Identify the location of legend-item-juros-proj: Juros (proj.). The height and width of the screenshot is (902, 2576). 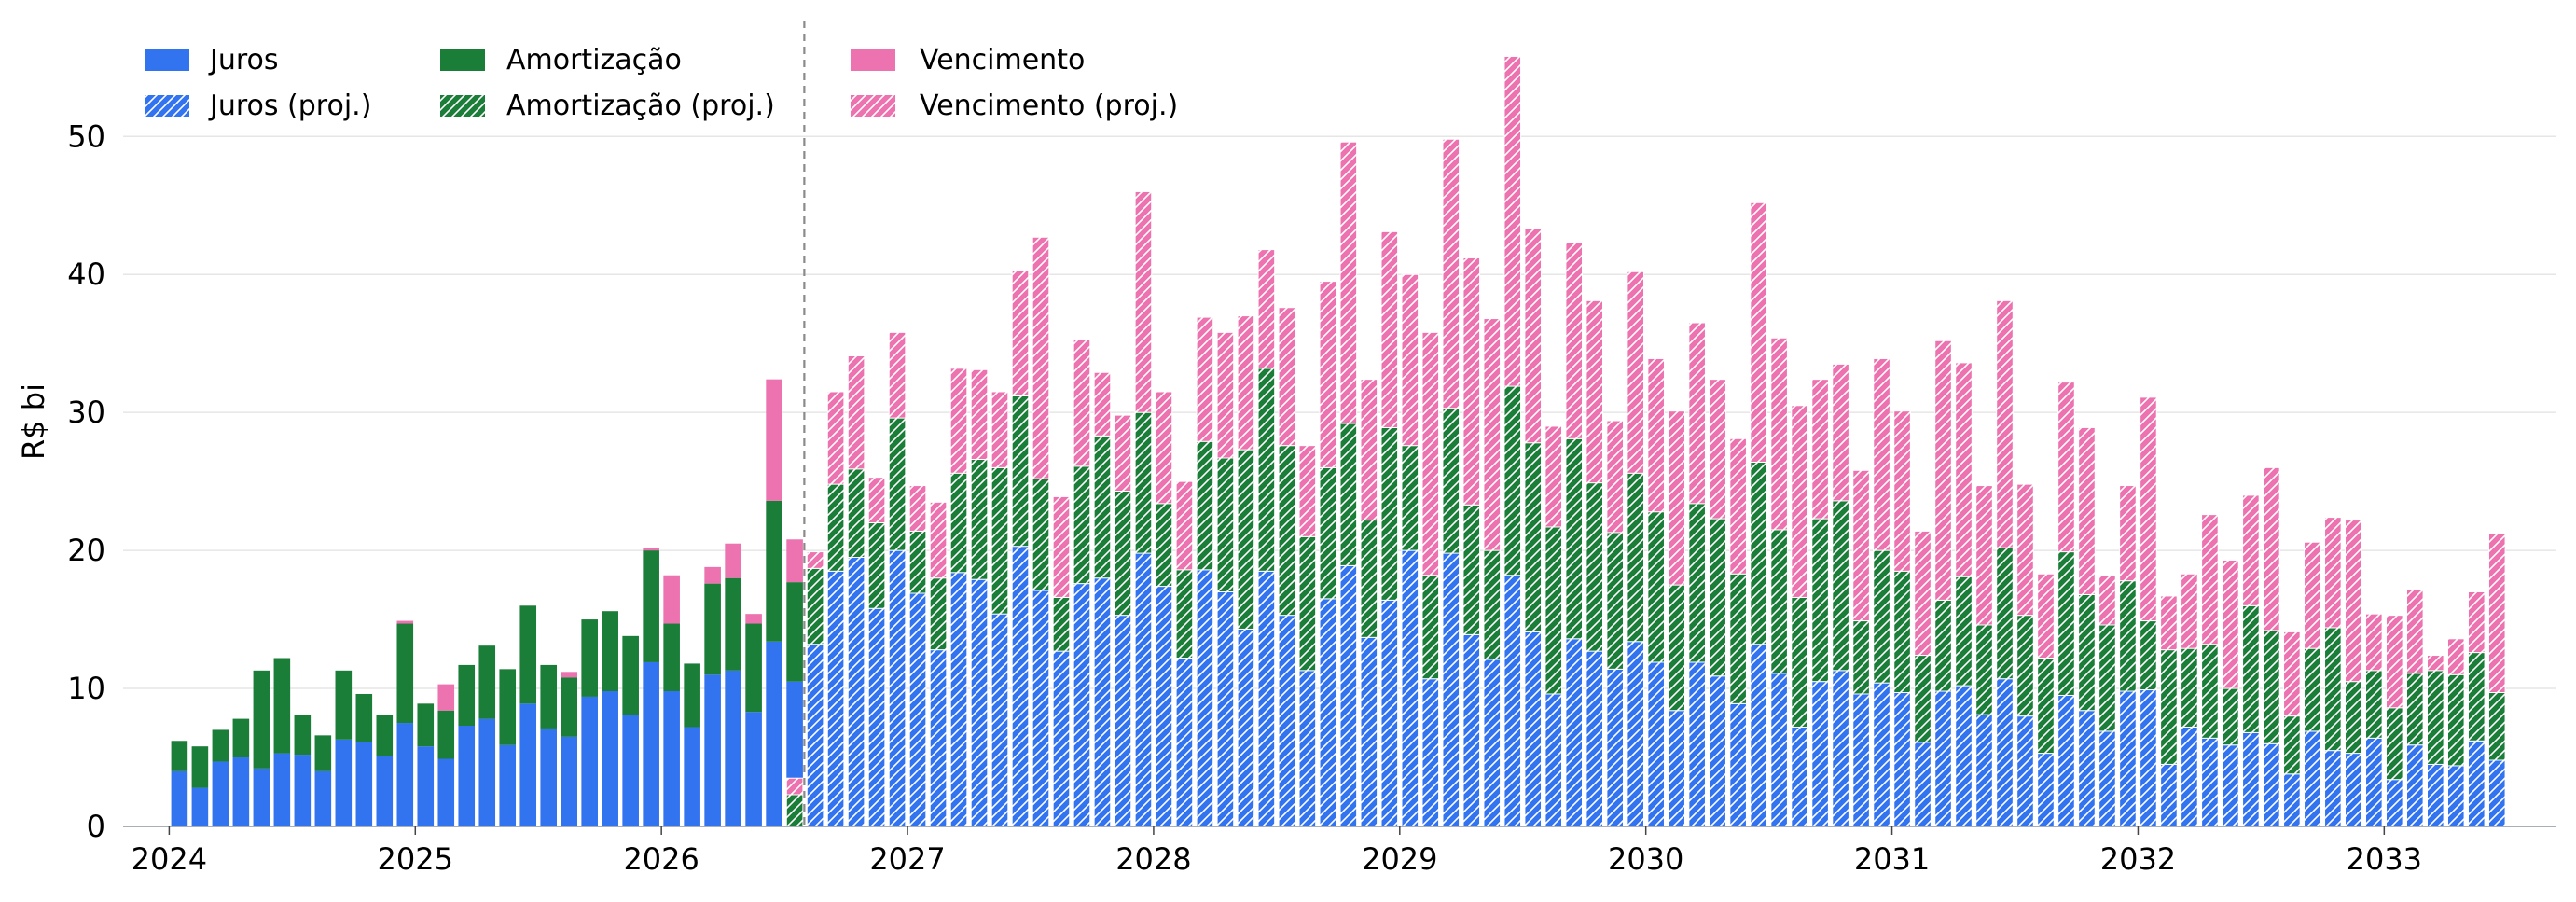
(258, 106).